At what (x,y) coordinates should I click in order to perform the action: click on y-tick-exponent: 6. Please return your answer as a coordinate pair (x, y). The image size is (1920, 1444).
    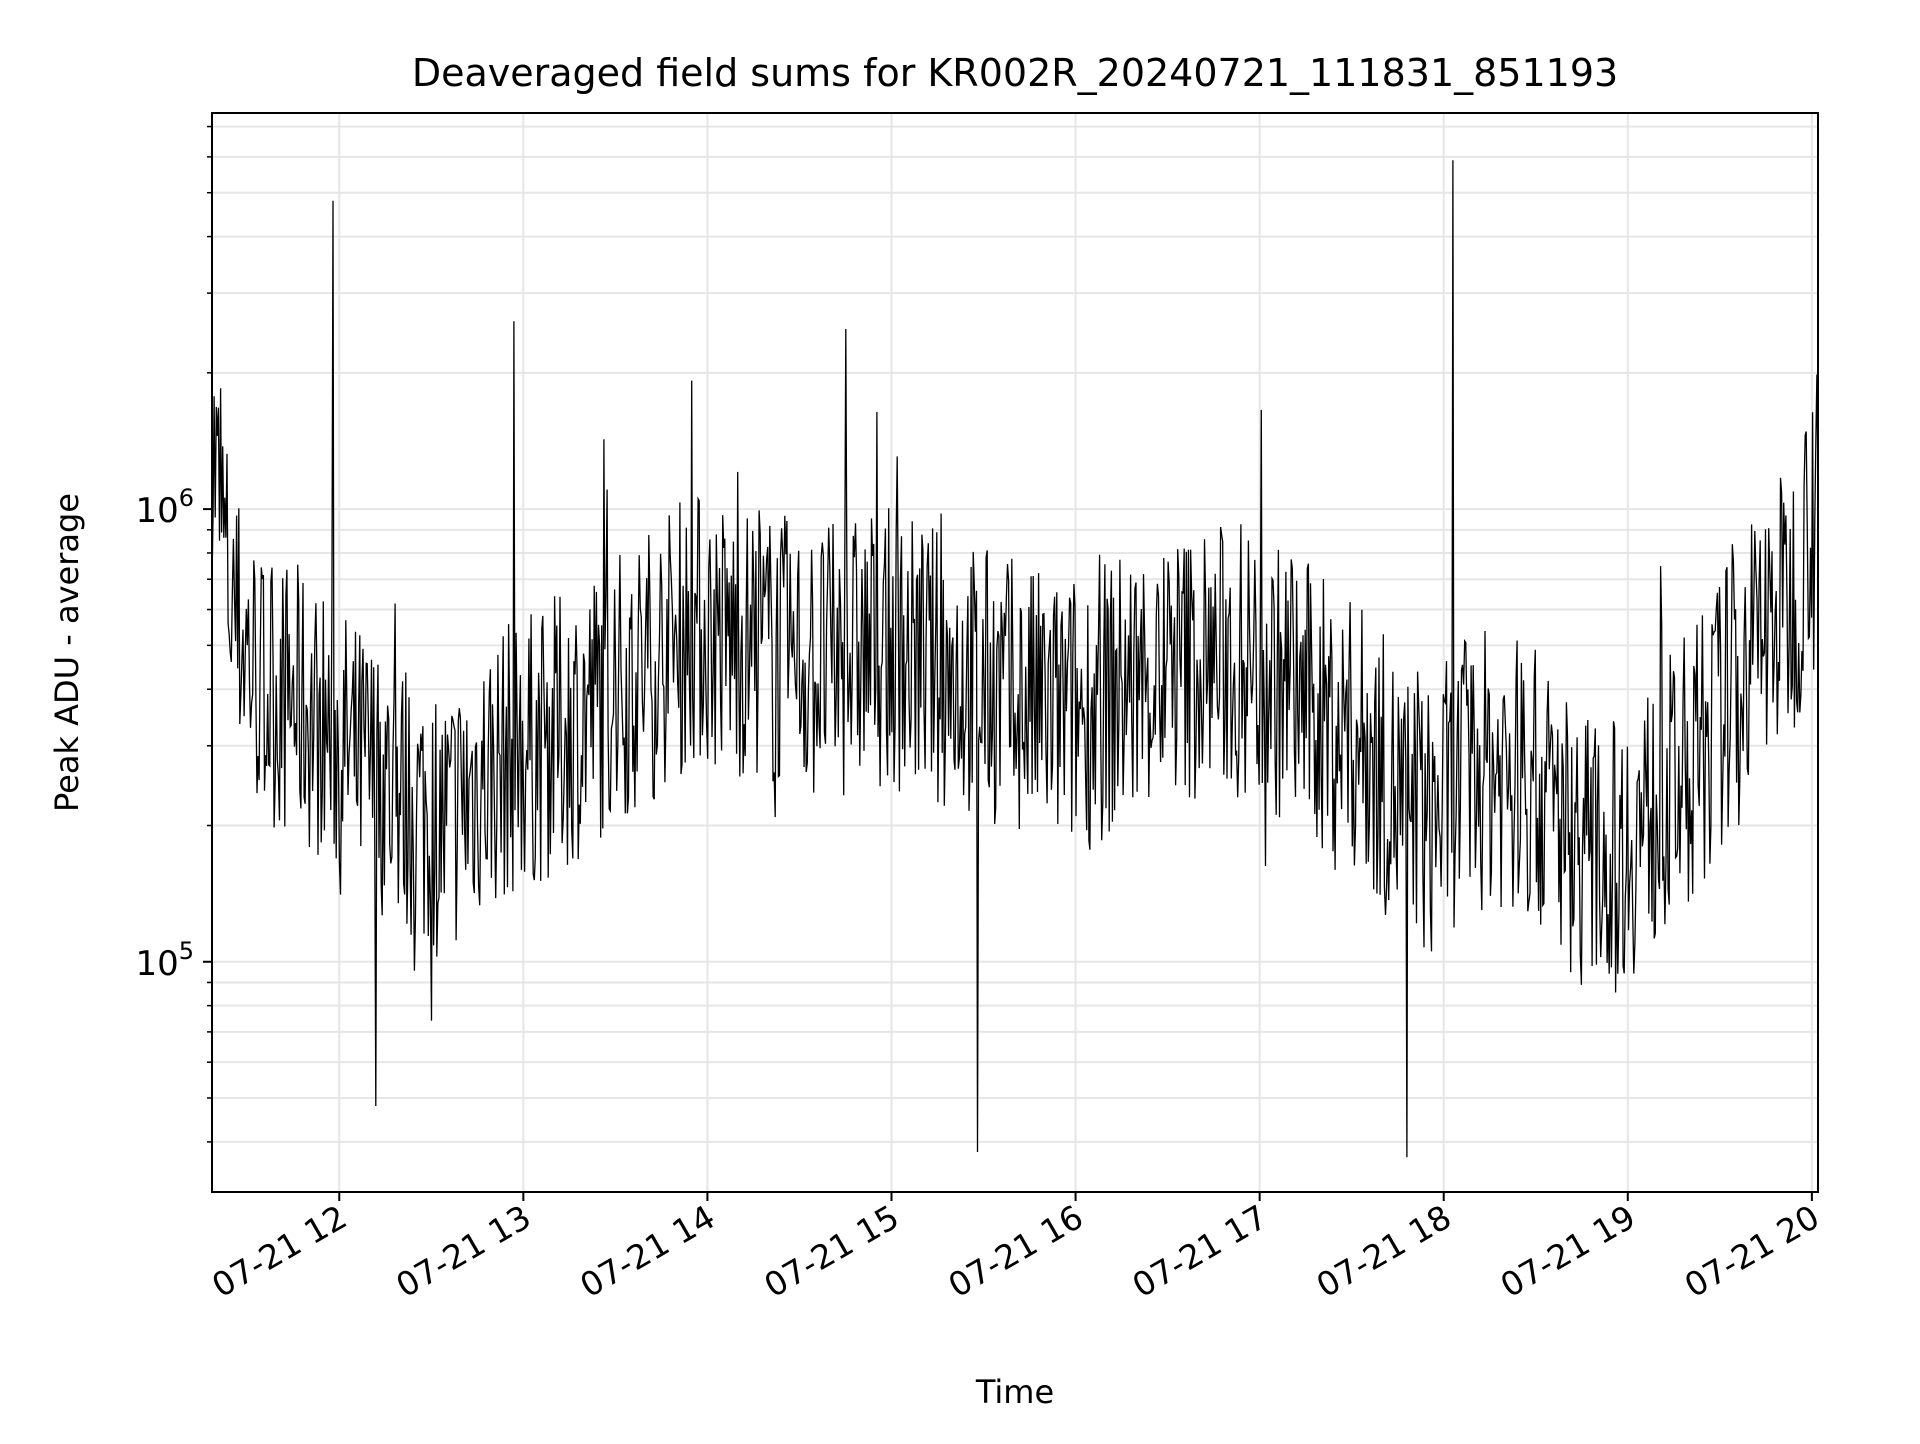
    Looking at the image, I should click on (186, 498).